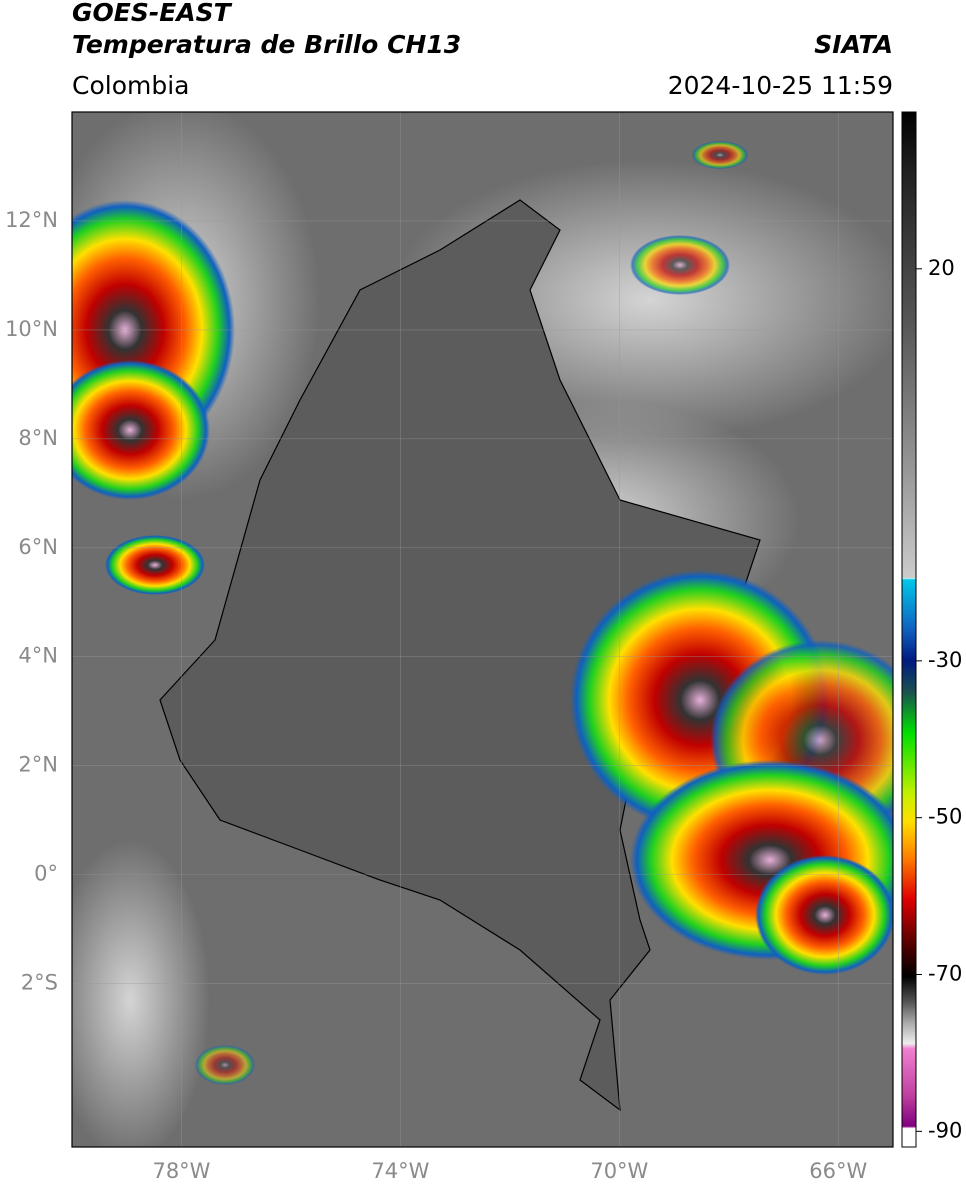 This screenshot has width=966, height=1190. Describe the element at coordinates (31, 220) in the screenshot. I see `lat-label: 12°N` at that location.